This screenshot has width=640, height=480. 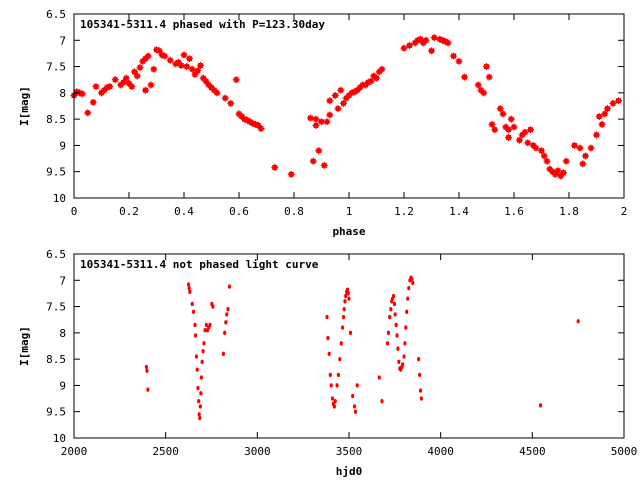 What do you see at coordinates (532, 451) in the screenshot?
I see `unphased-x-tick-label: 4500` at bounding box center [532, 451].